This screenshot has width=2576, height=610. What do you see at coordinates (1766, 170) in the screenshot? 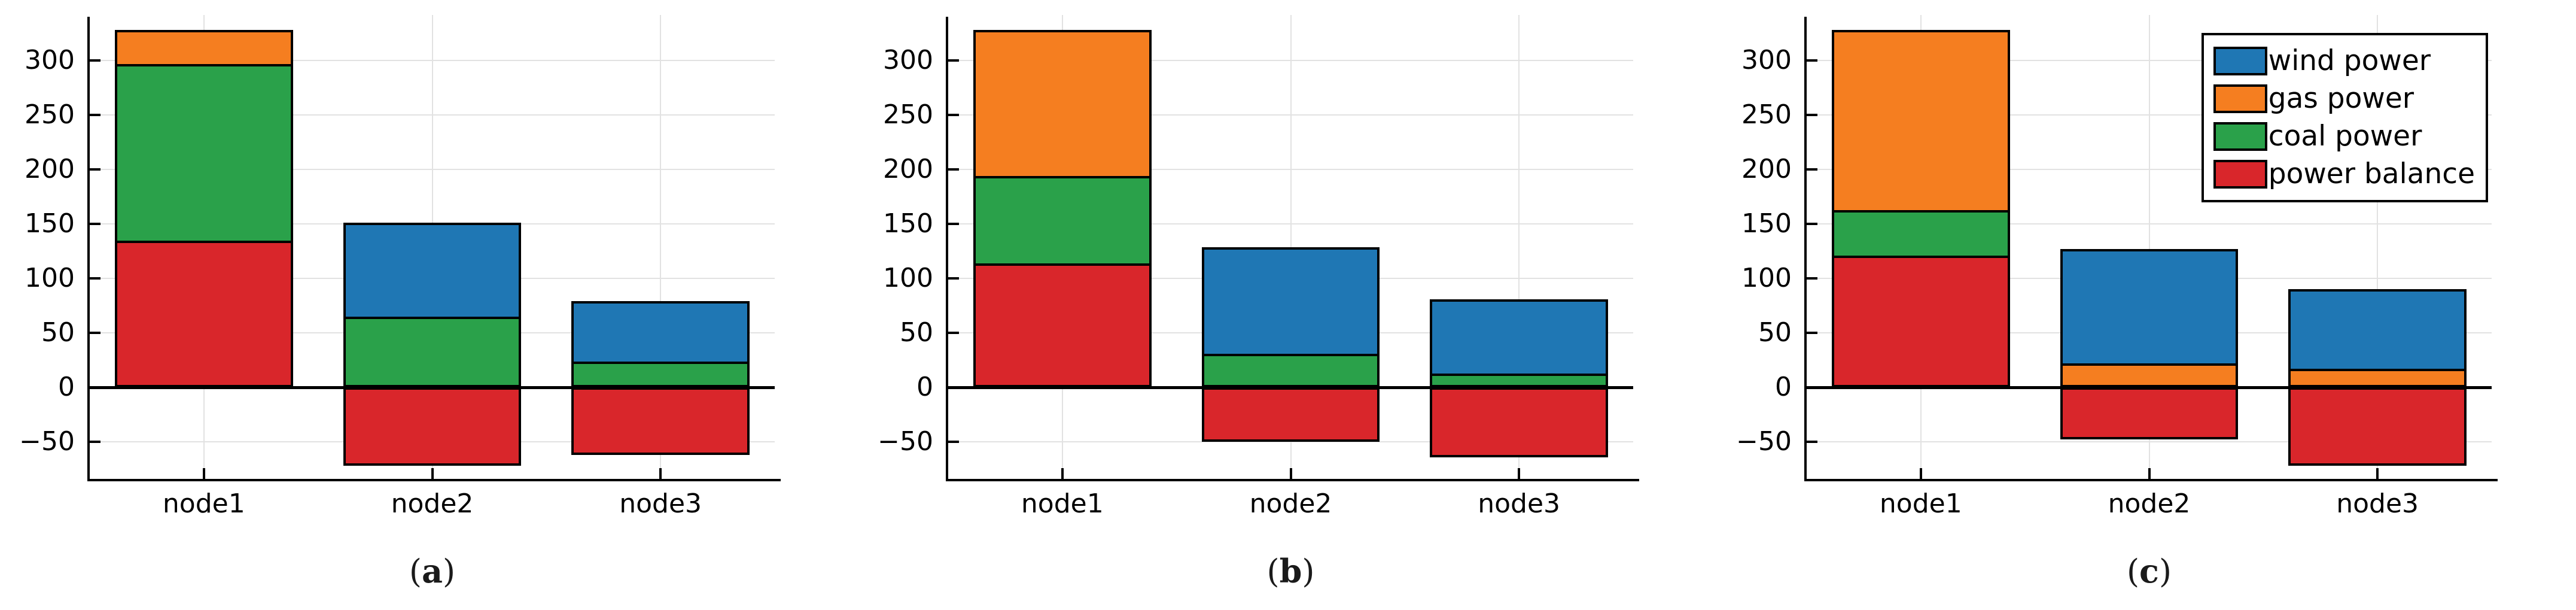
I see `y-tick-label-200: 200` at bounding box center [1766, 170].